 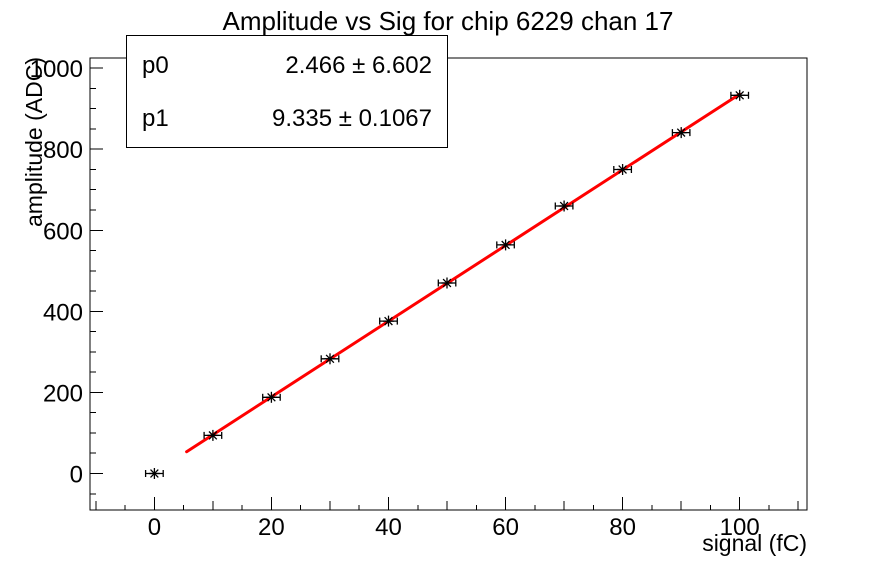 What do you see at coordinates (352, 118) in the screenshot?
I see `param-value-p1: 9.335 ± 0.1067` at bounding box center [352, 118].